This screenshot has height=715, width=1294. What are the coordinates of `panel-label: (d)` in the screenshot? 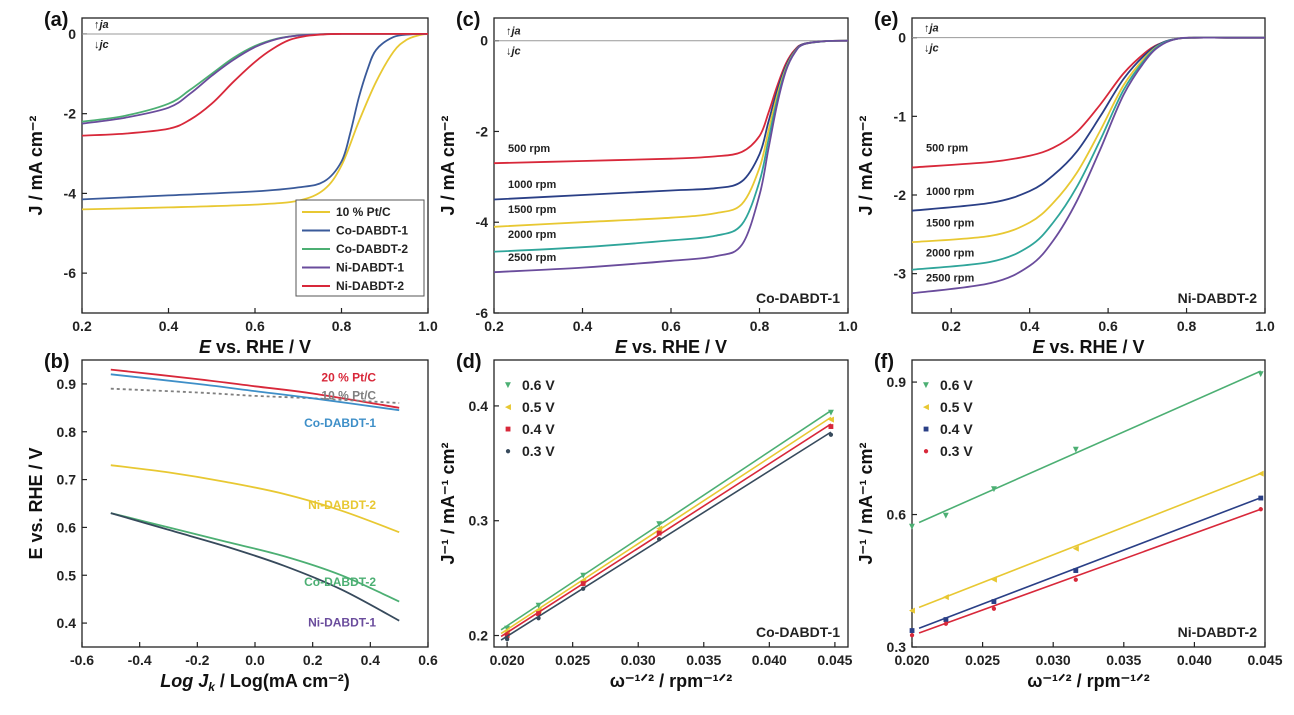 It's located at (469, 362).